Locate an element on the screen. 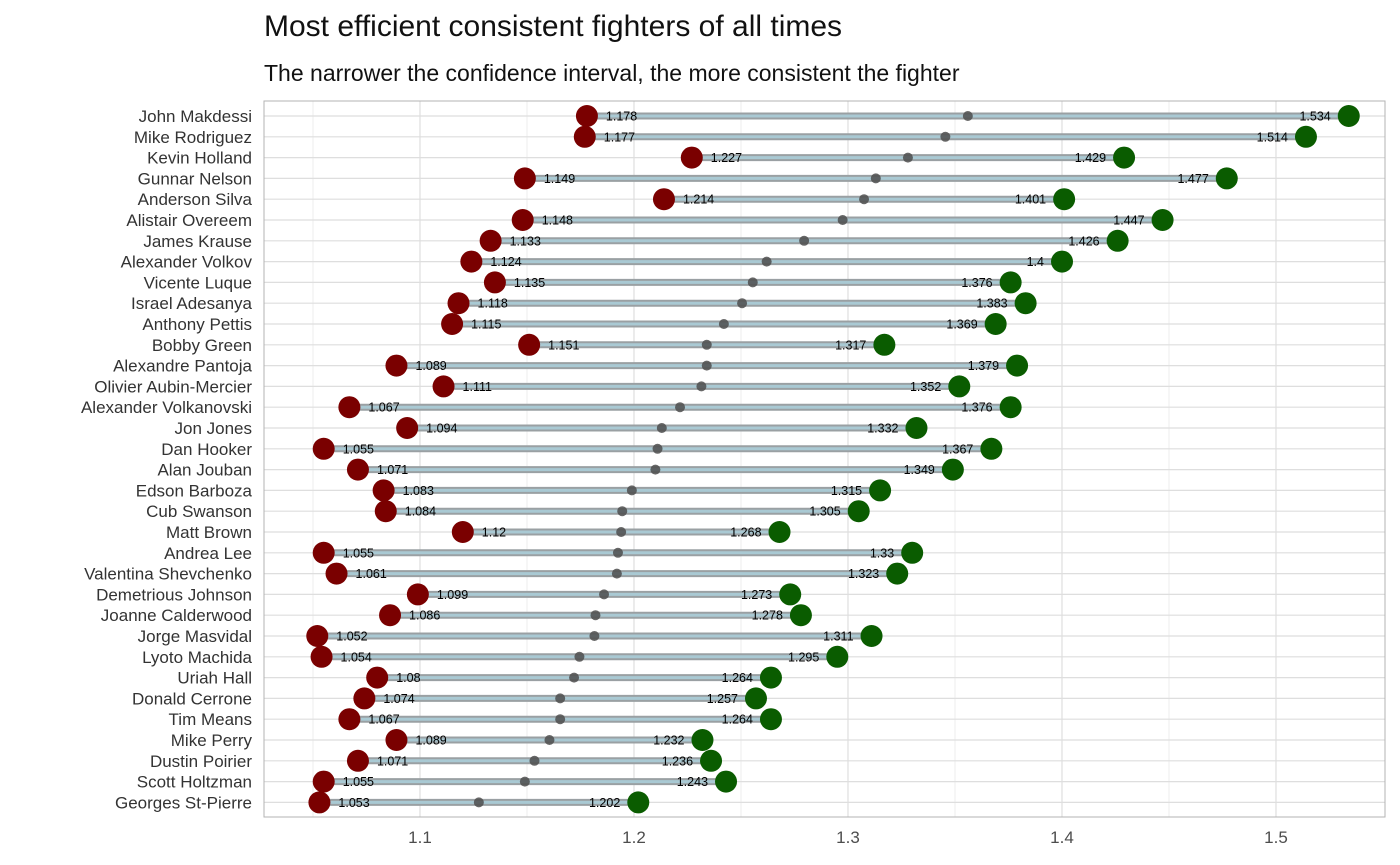  fighter-row: 1.115 1.369 is located at coordinates (724, 324).